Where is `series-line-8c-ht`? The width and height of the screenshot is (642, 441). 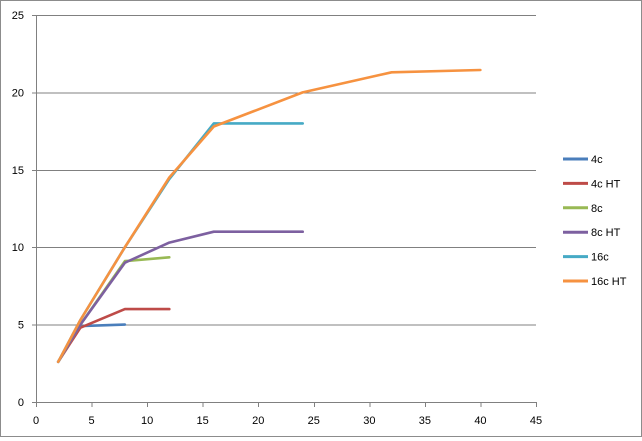 series-line-8c-ht is located at coordinates (180, 297).